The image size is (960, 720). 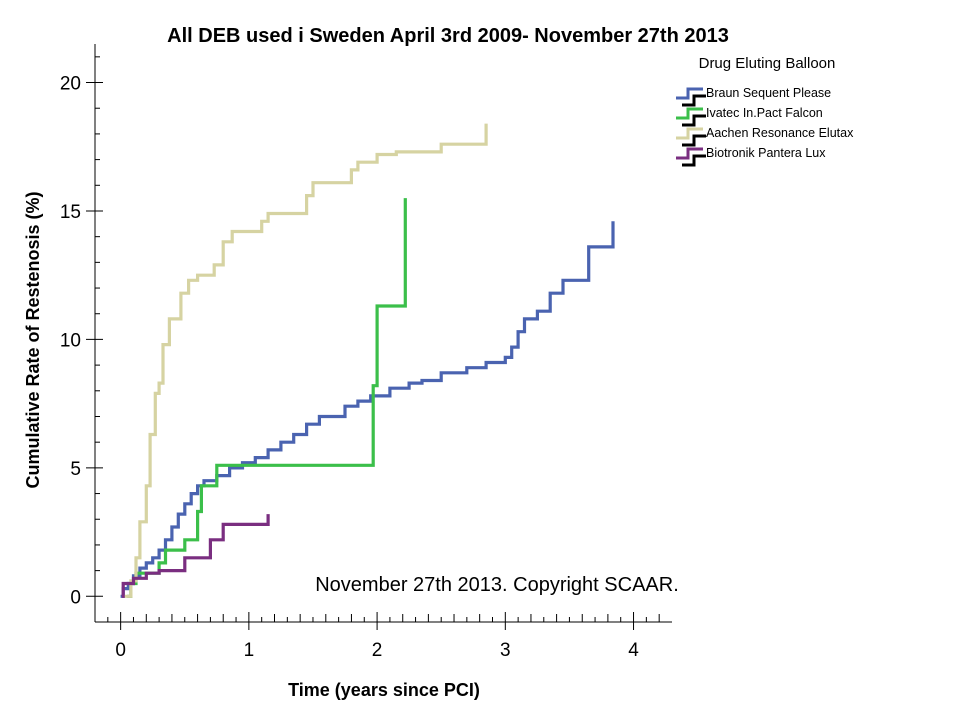 I want to click on x-axis-label: Time (years since PCI), so click(x=384, y=690).